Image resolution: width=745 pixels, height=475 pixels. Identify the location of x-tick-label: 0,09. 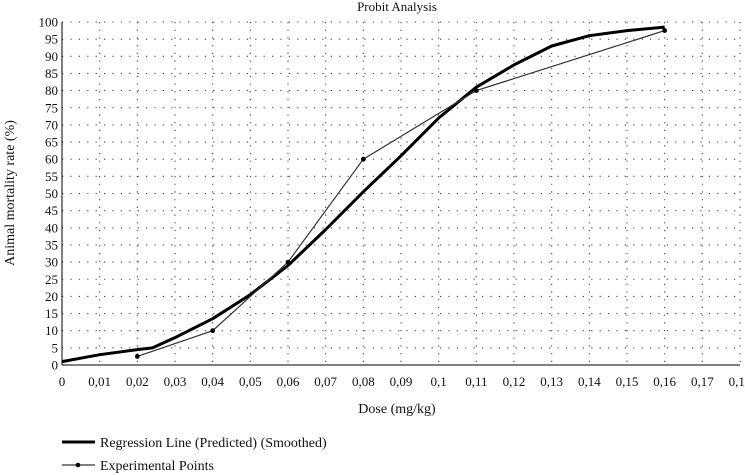
(401, 381).